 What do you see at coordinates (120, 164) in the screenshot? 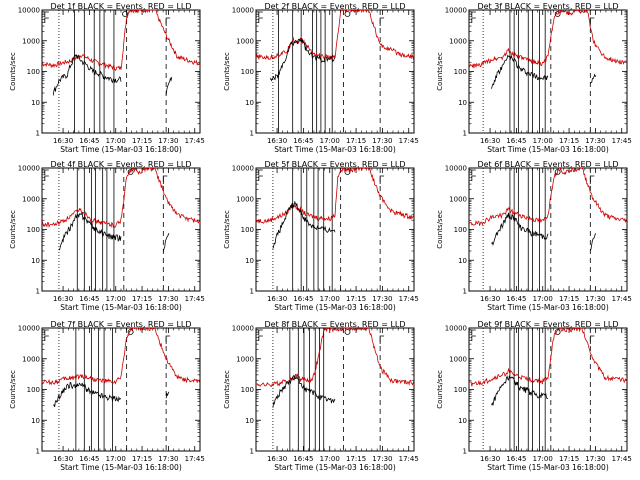
I see `panel-title: Det 4f BLACK = Events, RED = LLD` at bounding box center [120, 164].